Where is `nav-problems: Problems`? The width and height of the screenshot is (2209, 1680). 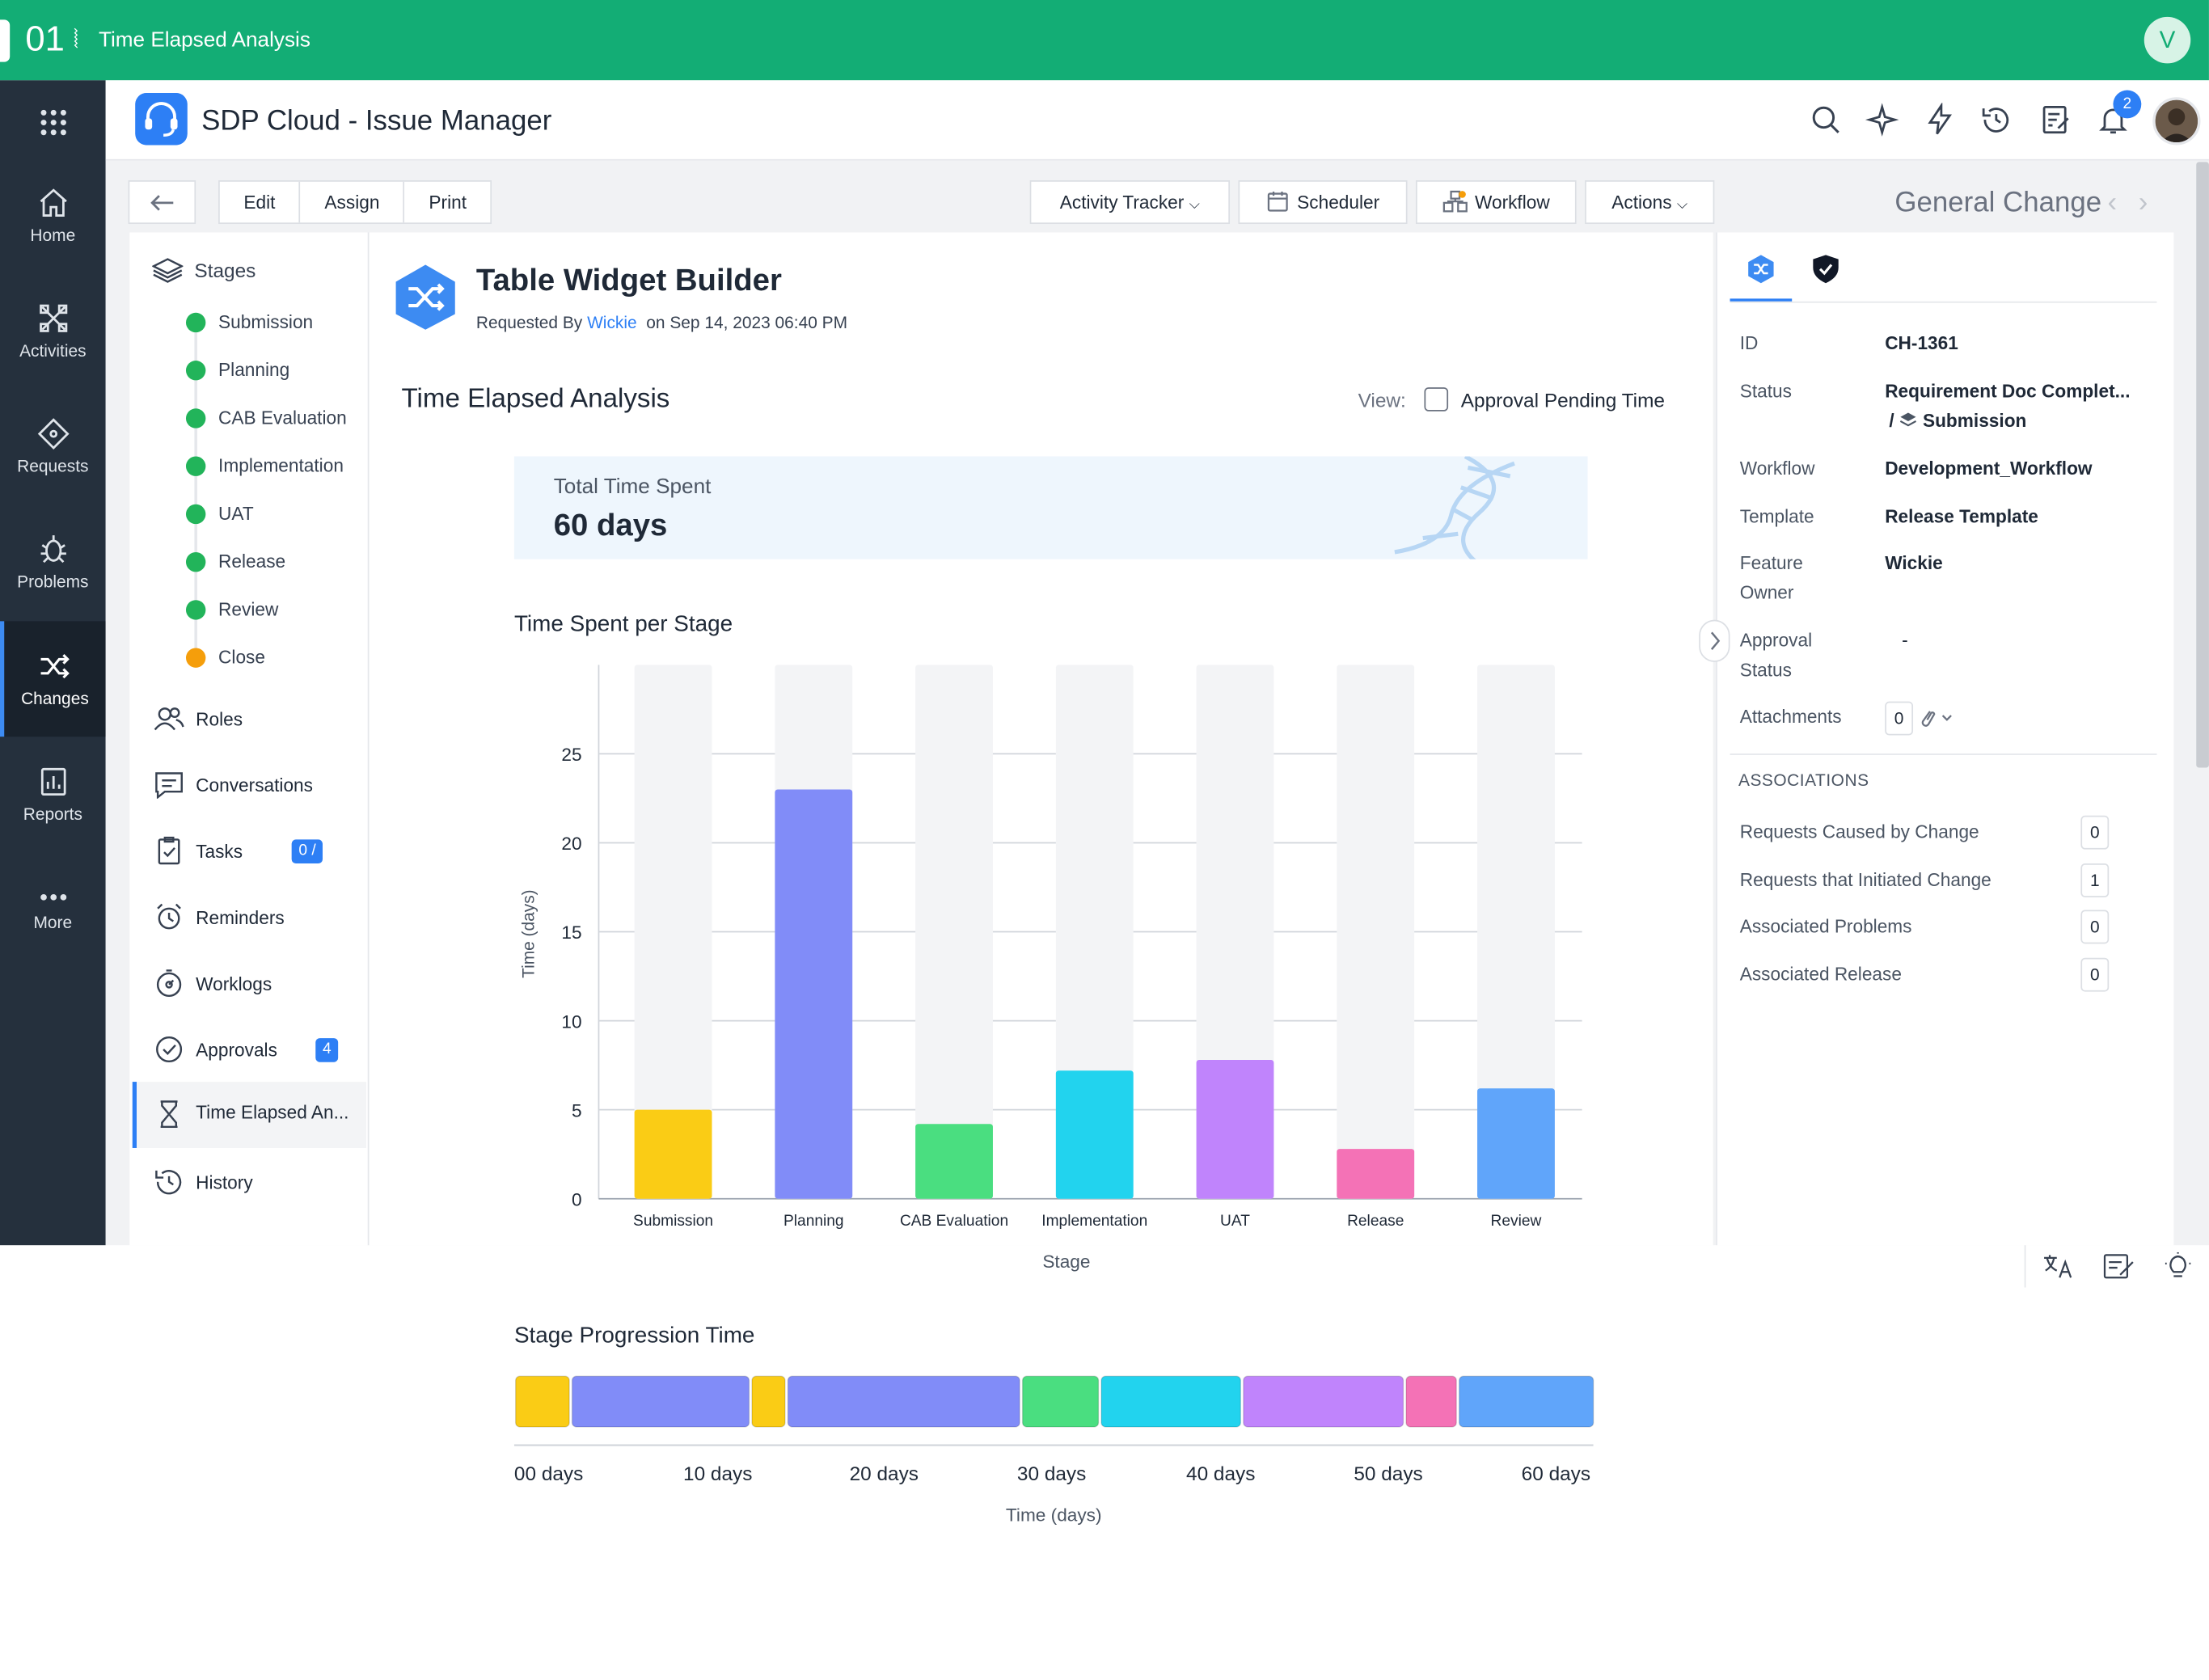 nav-problems: Problems is located at coordinates (53, 589).